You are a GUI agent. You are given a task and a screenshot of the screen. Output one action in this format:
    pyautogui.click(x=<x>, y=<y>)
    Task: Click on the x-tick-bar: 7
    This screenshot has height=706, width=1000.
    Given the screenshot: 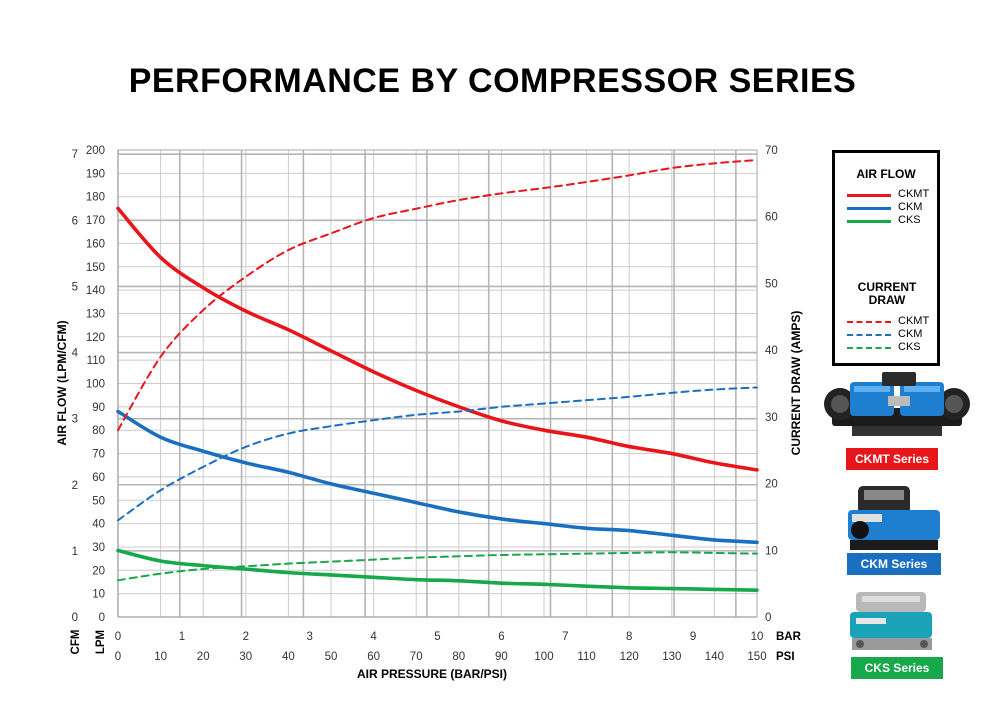 What is the action you would take?
    pyautogui.click(x=565, y=637)
    